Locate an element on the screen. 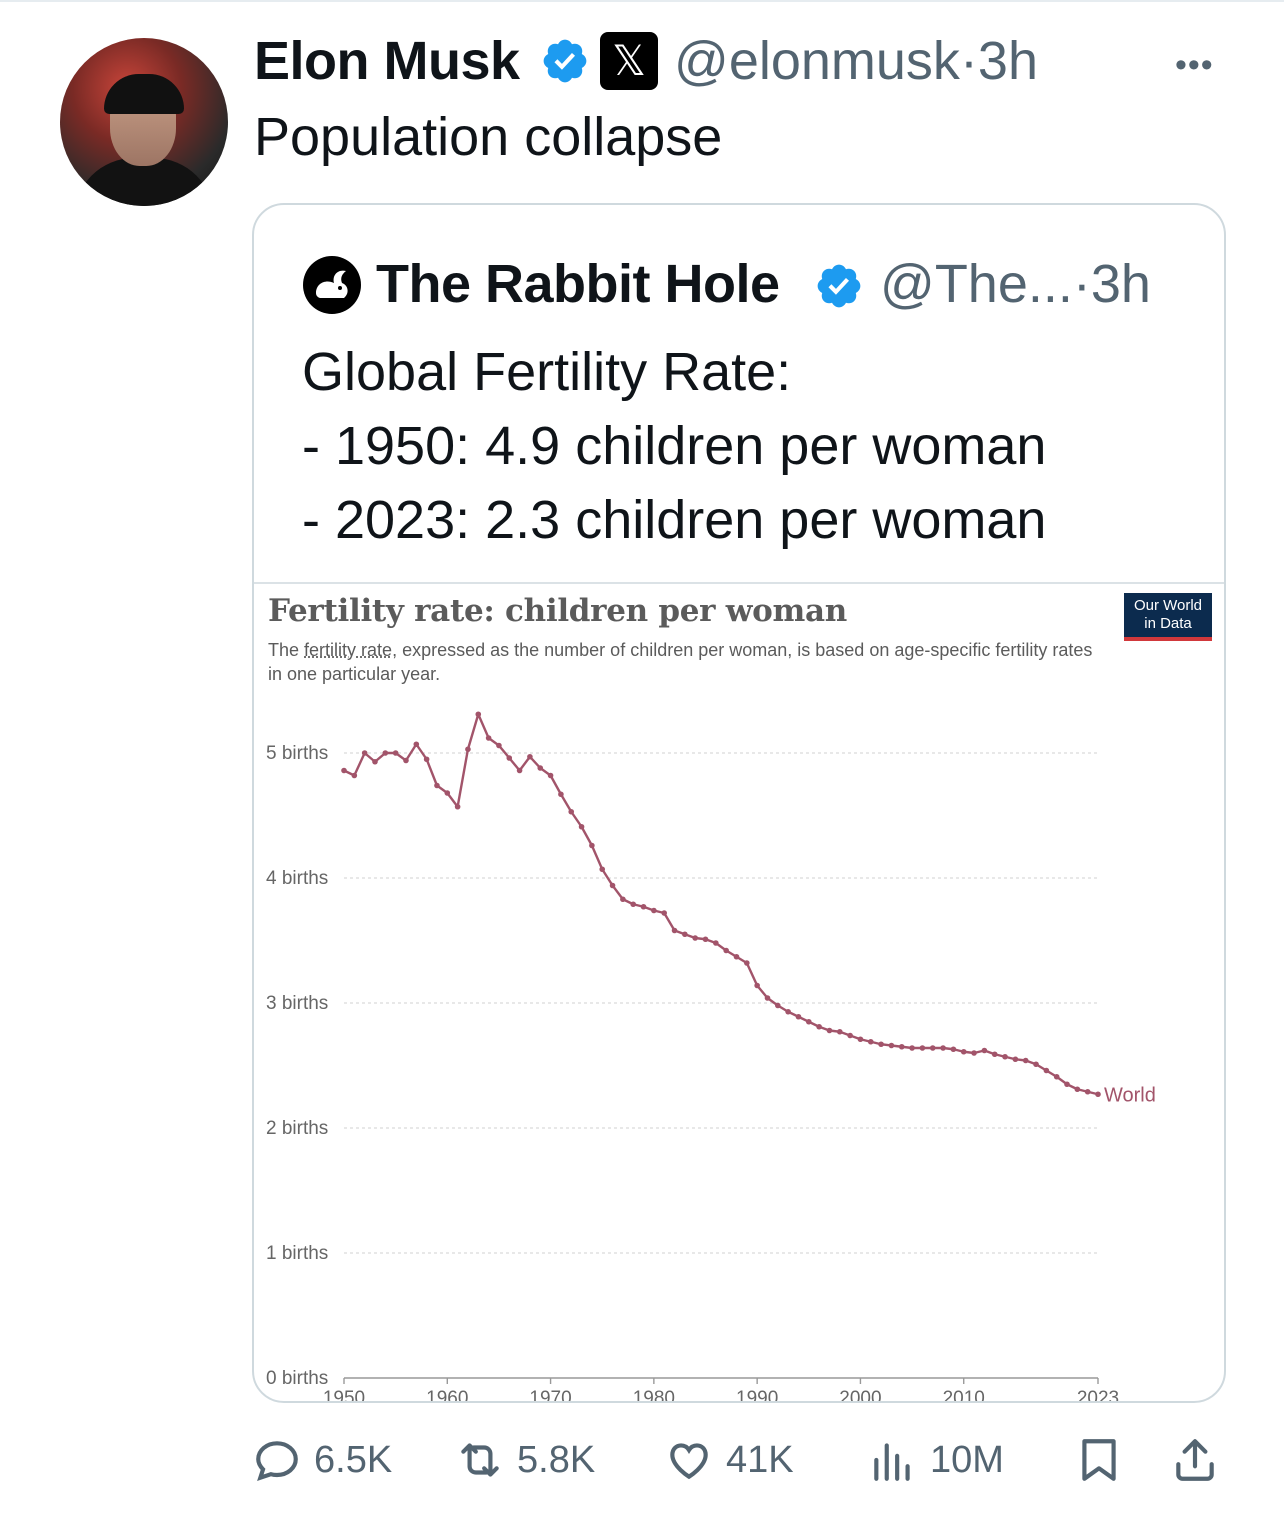 This screenshot has height=1524, width=1284. tweet-time: 3h is located at coordinates (1007, 61).